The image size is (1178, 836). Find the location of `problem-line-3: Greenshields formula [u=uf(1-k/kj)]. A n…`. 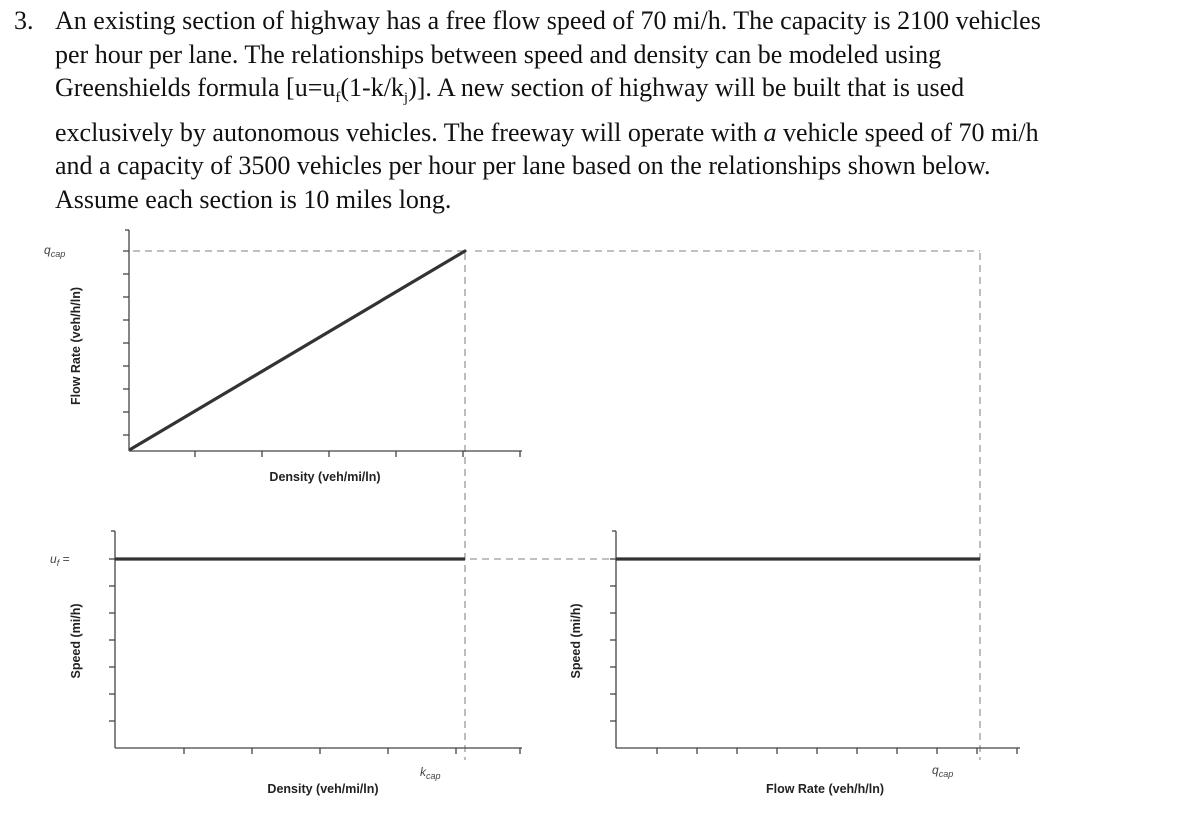

problem-line-3: Greenshields formula [u=uf(1-k/kj)]. A n… is located at coordinates (589, 93).